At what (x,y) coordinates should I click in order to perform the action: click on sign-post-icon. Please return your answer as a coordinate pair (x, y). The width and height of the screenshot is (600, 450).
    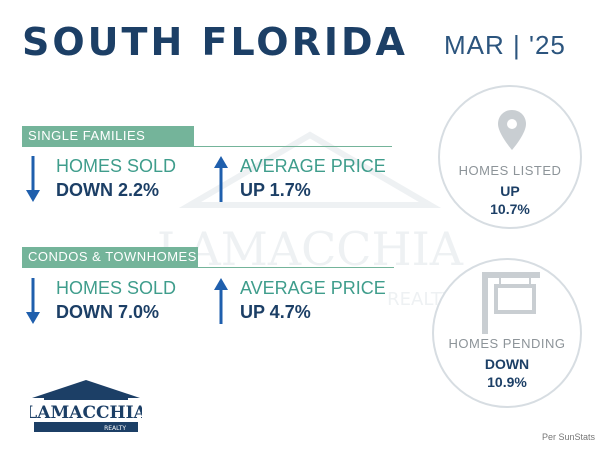
    Looking at the image, I should click on (511, 303).